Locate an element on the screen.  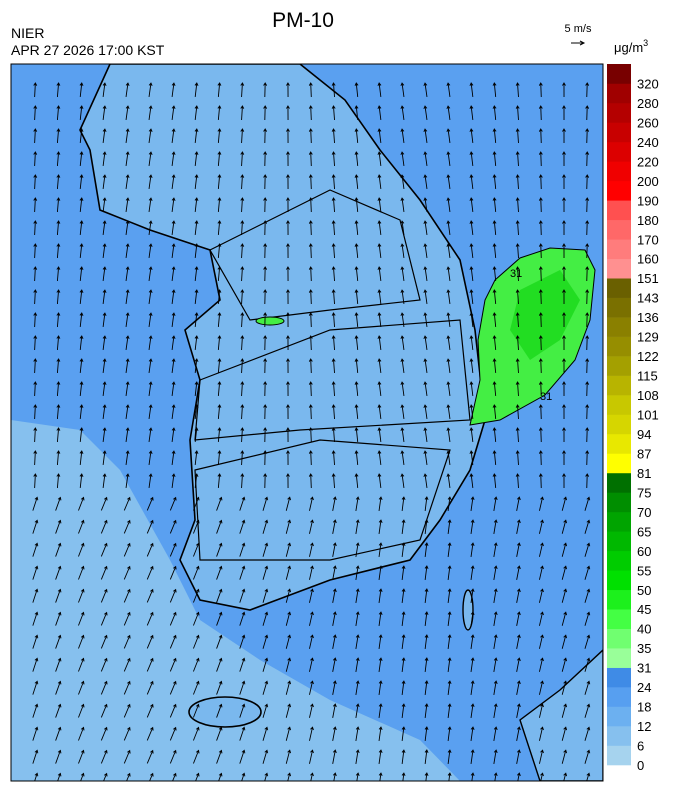
timestamp: APR 27 2026 17:00 KST is located at coordinates (88, 50).